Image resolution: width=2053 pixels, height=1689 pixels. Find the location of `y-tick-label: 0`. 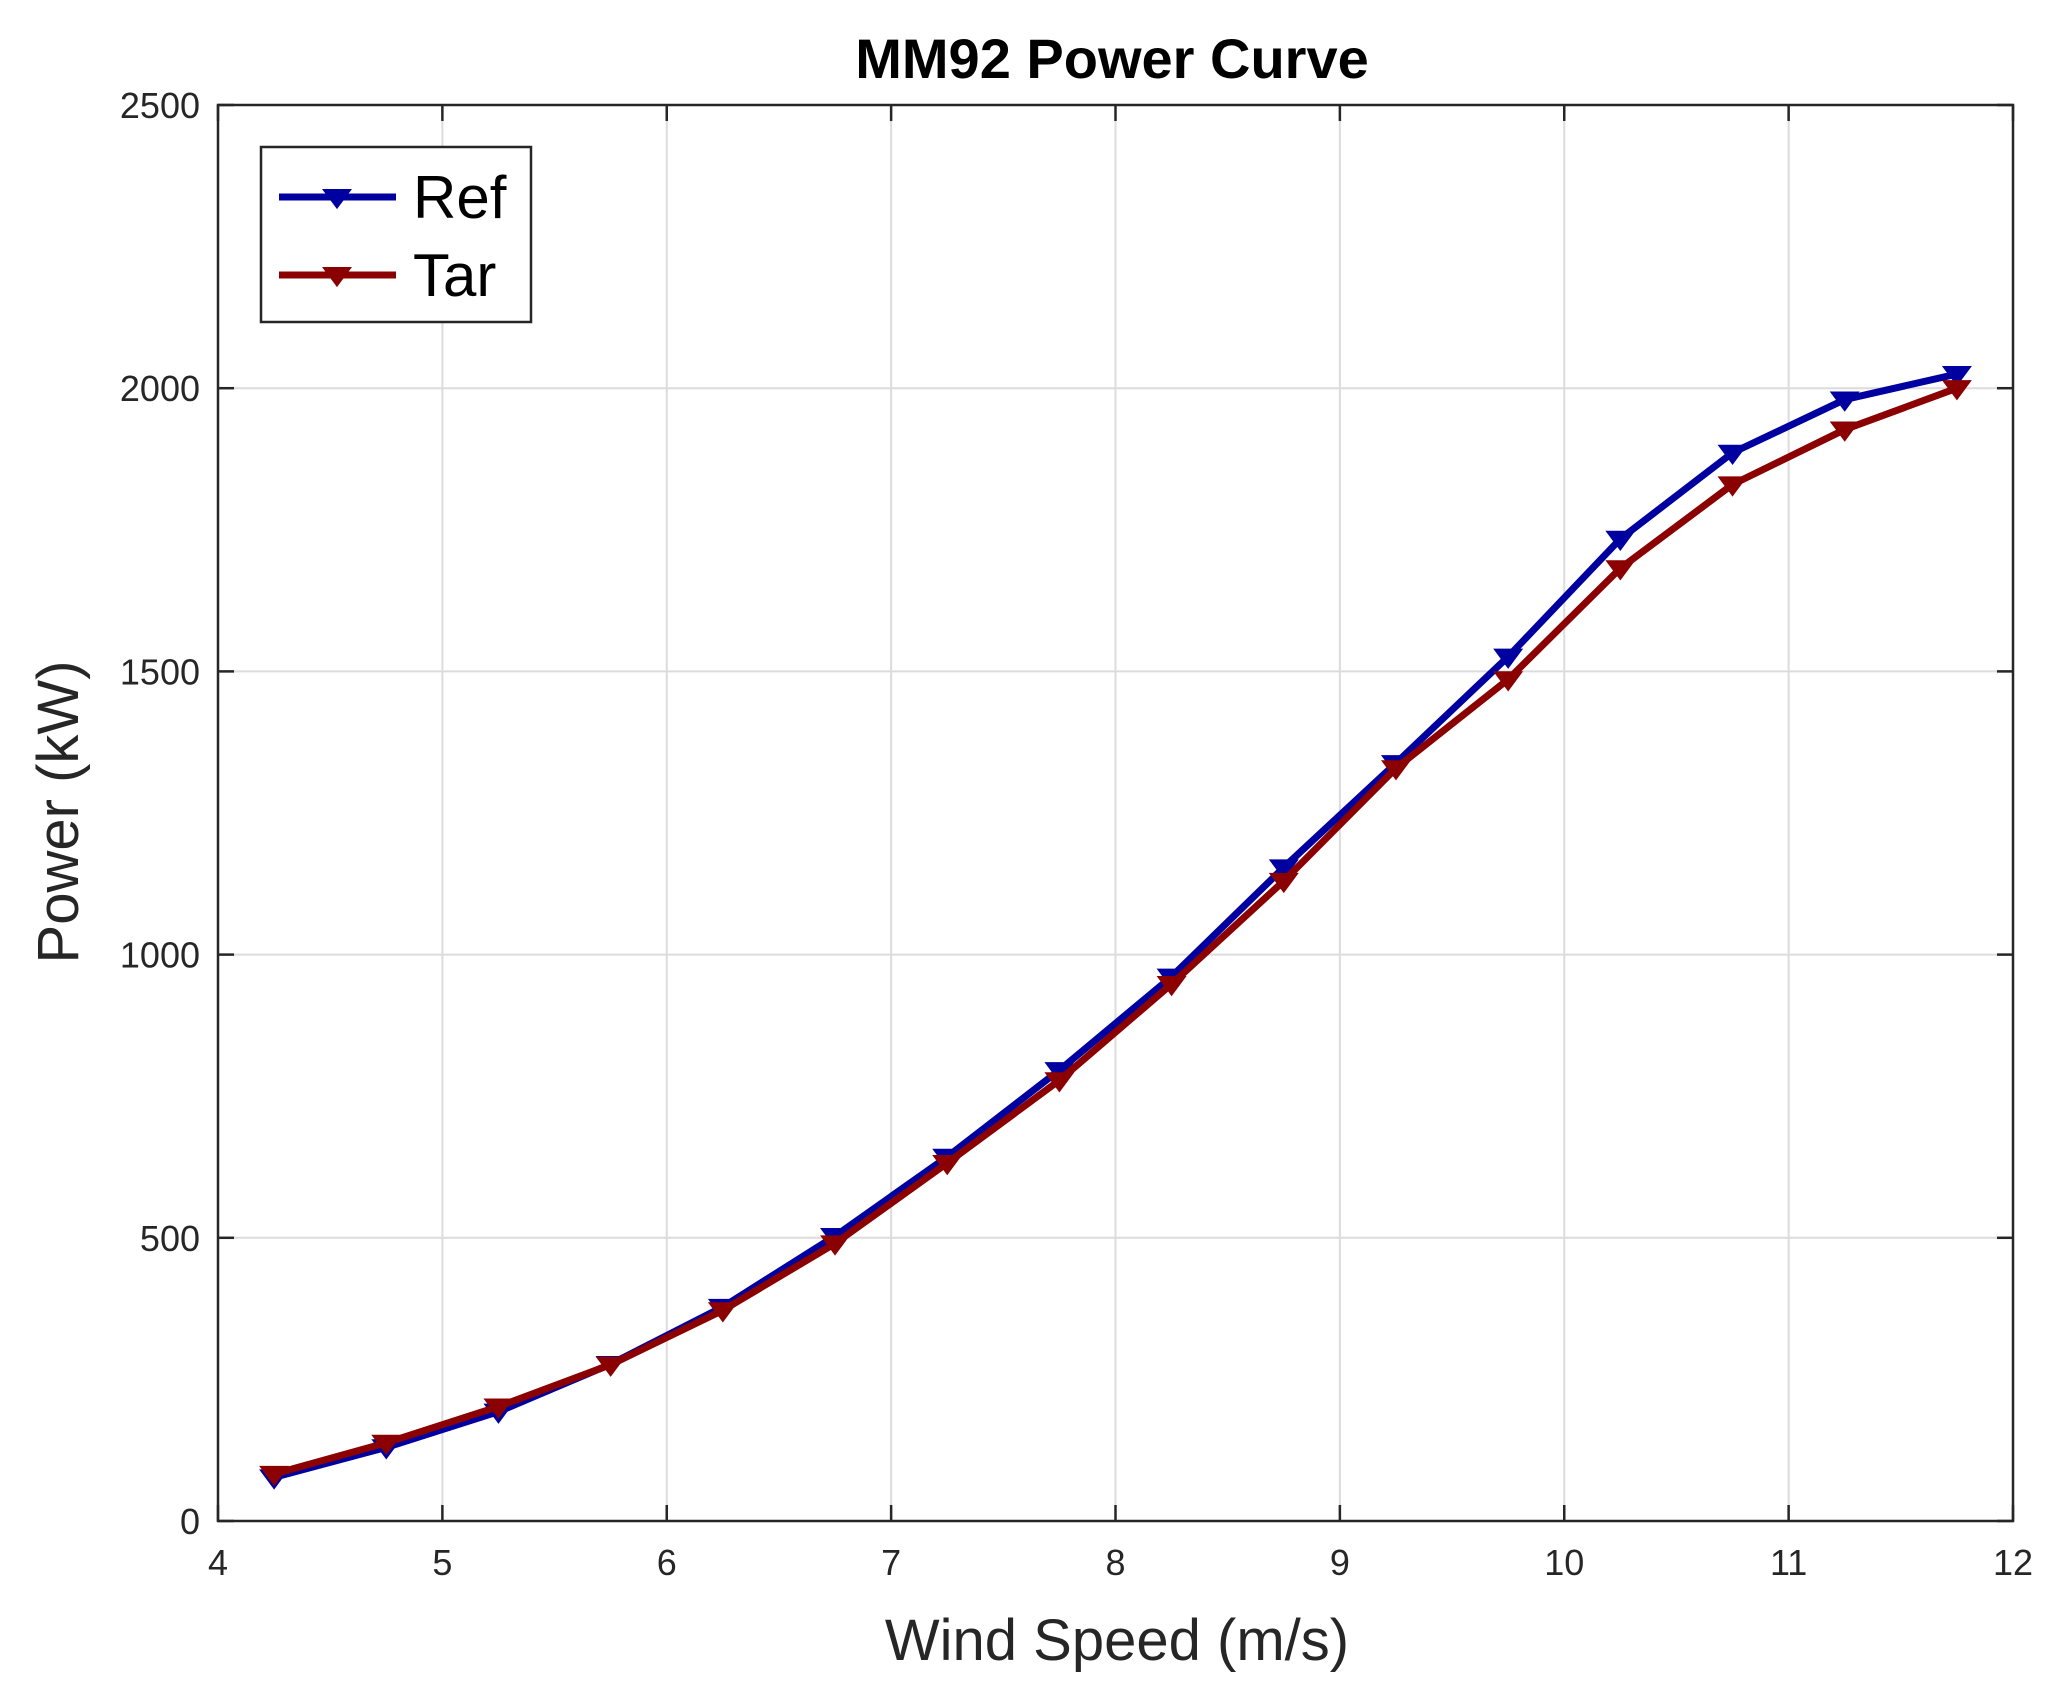

y-tick-label: 0 is located at coordinates (190, 1521).